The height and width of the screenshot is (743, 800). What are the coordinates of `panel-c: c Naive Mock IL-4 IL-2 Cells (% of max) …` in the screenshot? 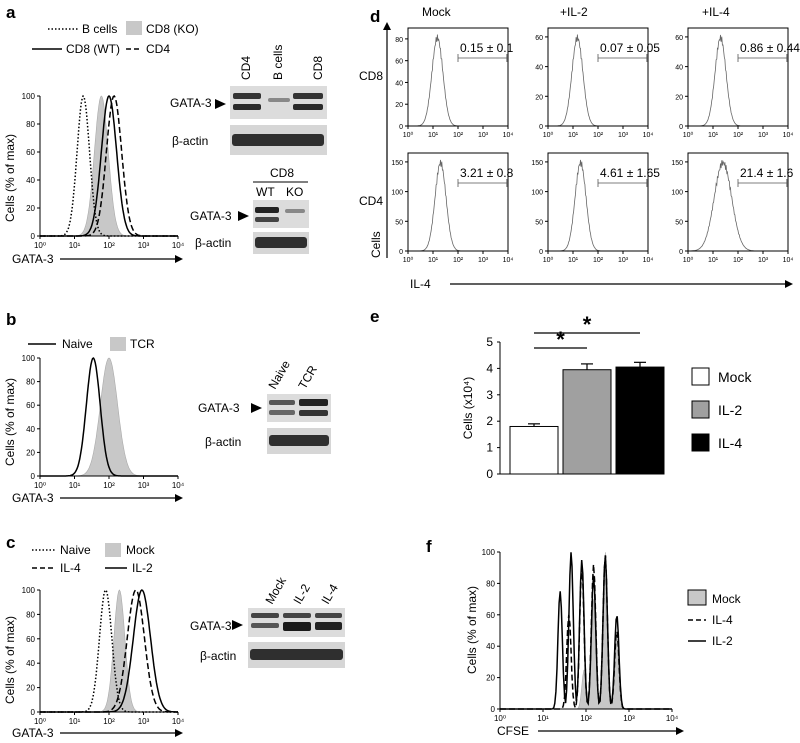 It's located at (174, 636).